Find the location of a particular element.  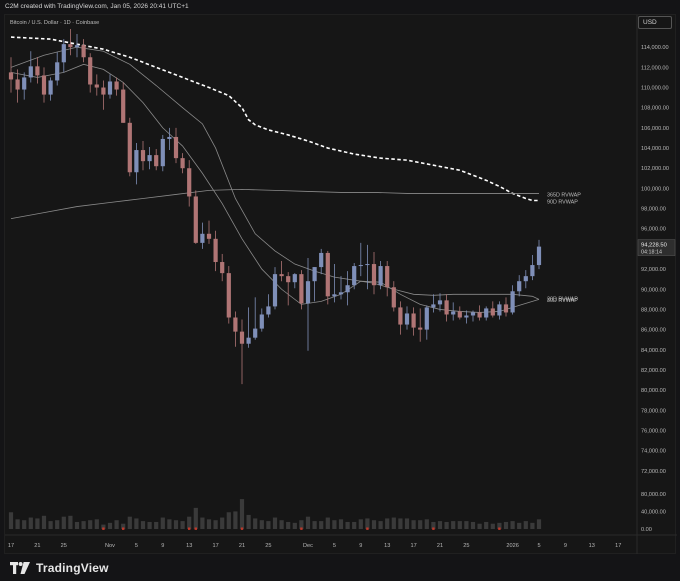

volume-tick-label: 0.00 is located at coordinates (646, 530).